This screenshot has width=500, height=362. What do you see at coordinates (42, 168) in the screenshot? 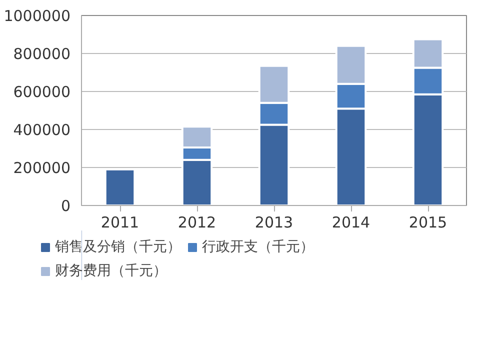
I see `y-tick-label: 200000` at bounding box center [42, 168].